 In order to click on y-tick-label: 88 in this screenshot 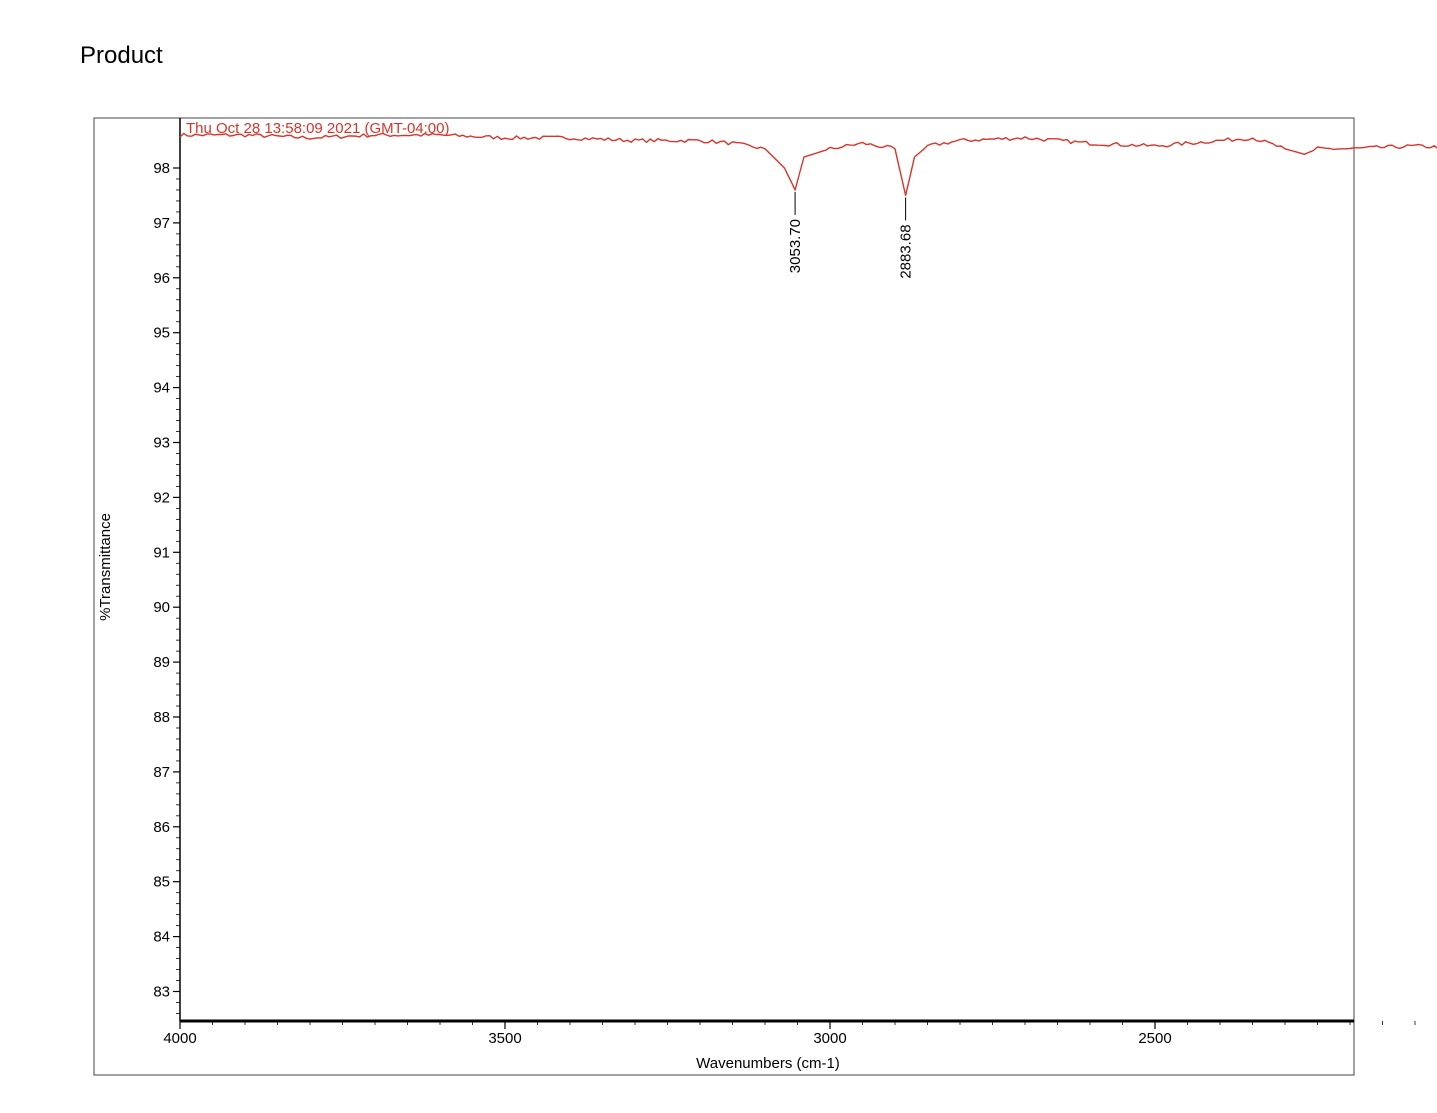, I will do `click(161, 717)`.